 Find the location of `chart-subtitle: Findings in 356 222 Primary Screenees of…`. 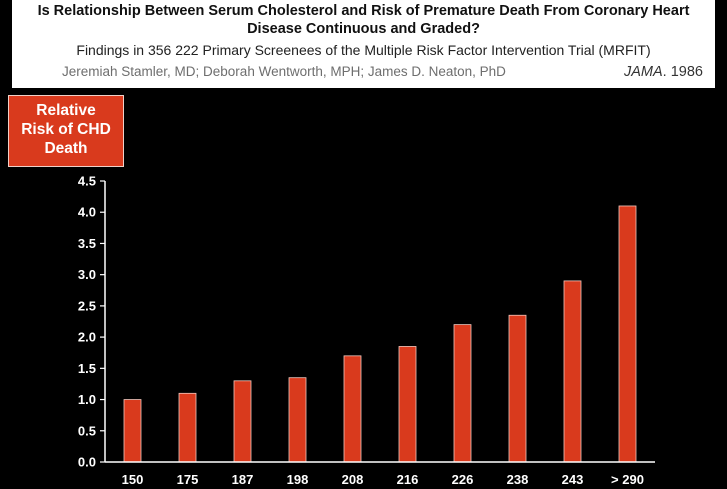

chart-subtitle: Findings in 356 222 Primary Screenees of… is located at coordinates (363, 50).